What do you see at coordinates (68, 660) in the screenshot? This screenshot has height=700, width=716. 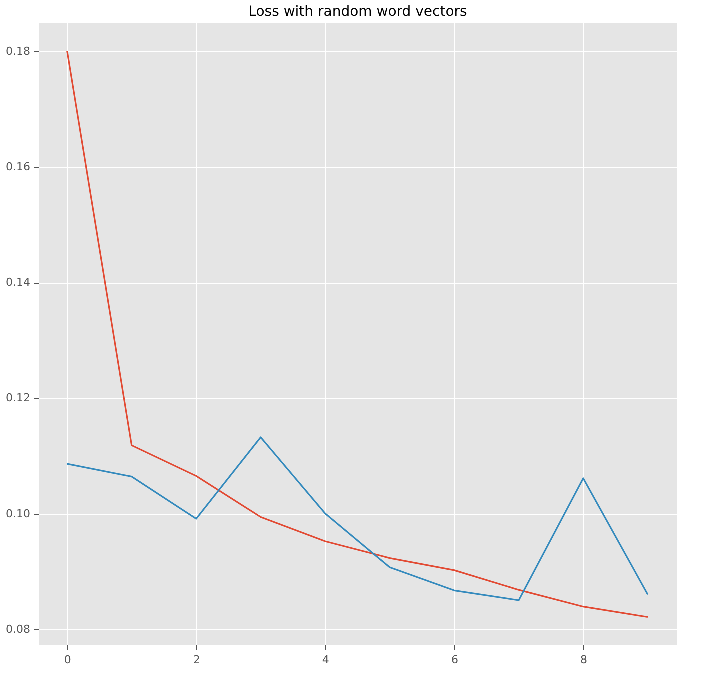 I see `x-tick-label: 0` at bounding box center [68, 660].